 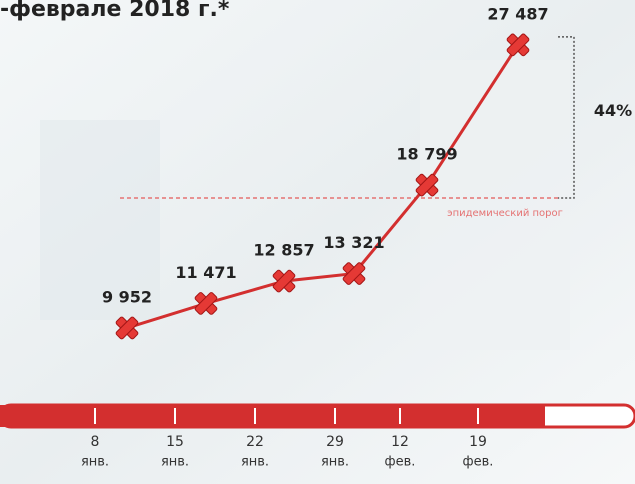 I want to click on value-label: 9 952, so click(x=127, y=296).